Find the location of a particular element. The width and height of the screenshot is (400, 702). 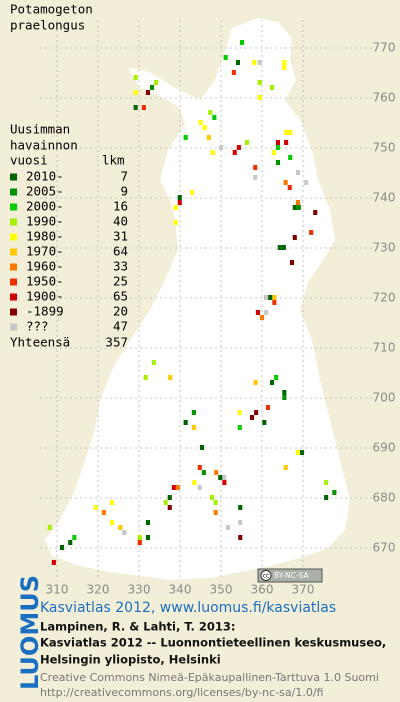

y-grid-label: 740 is located at coordinates (384, 198).